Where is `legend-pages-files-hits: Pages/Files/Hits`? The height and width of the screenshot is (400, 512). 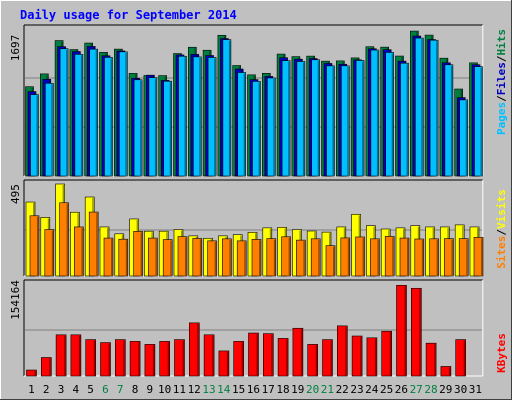 legend-pages-files-hits: Pages/Files/Hits is located at coordinates (501, 82).